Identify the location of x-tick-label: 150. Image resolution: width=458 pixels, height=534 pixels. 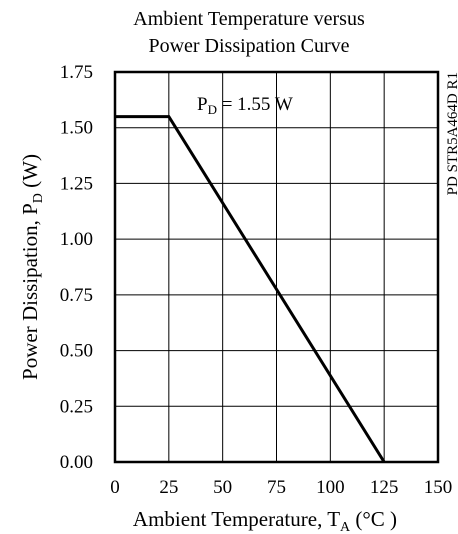
(438, 487).